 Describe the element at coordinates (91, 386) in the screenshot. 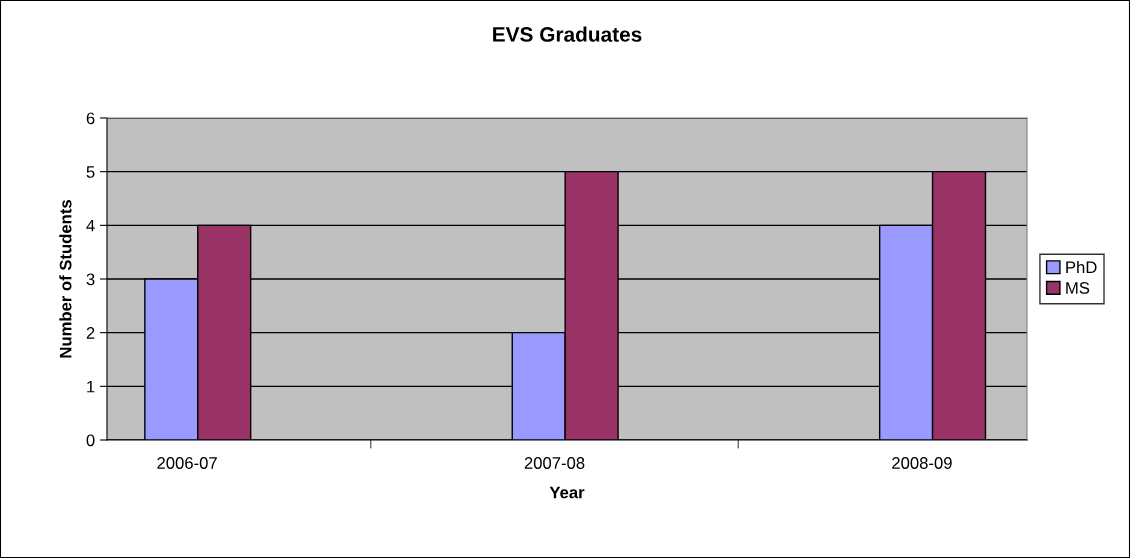

I see `y-tick-label: 1` at that location.